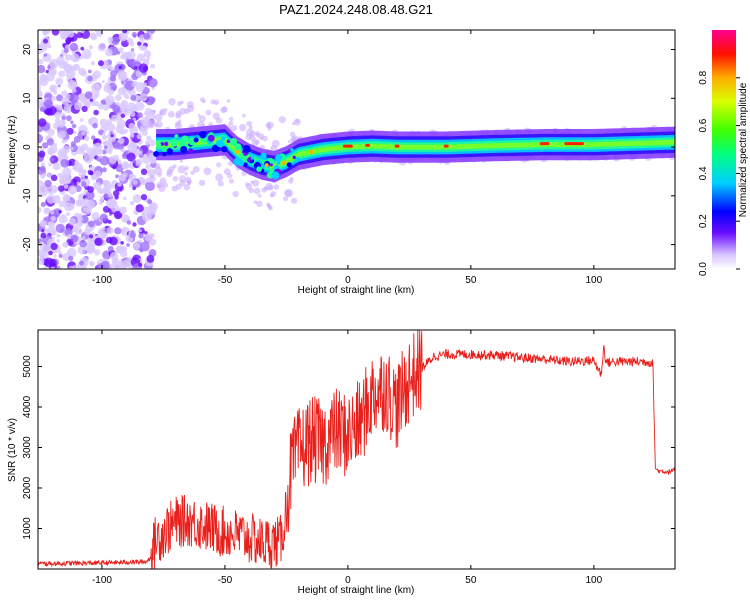 This screenshot has width=750, height=600. What do you see at coordinates (724, 149) in the screenshot?
I see `colorbar-gradient` at bounding box center [724, 149].